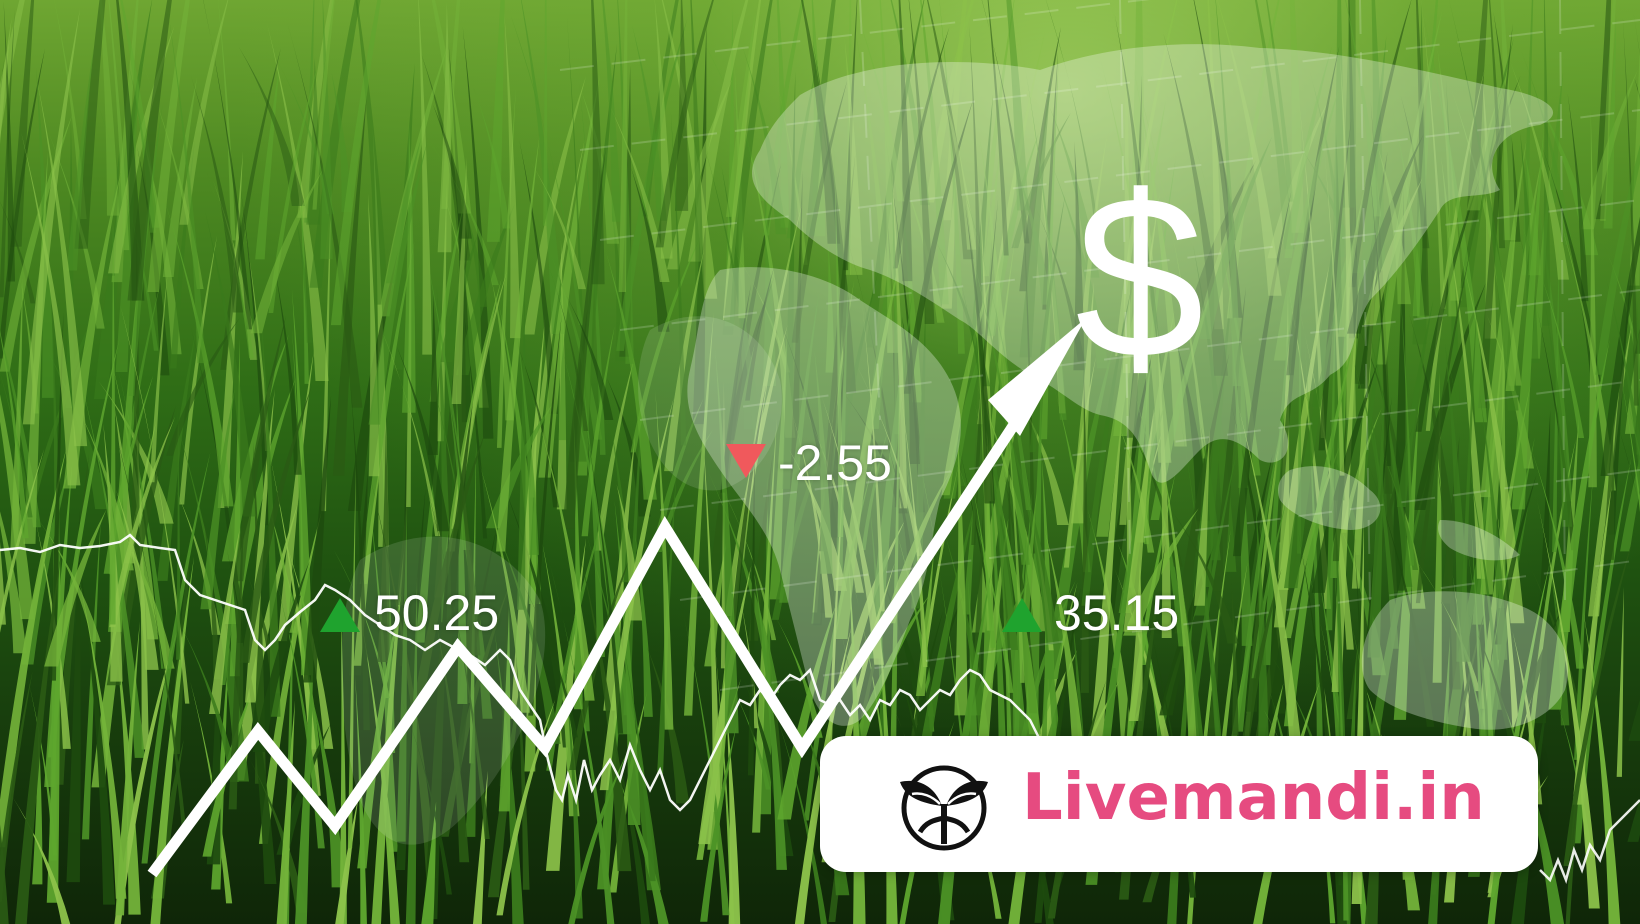 The image size is (1640, 924). What do you see at coordinates (1140, 277) in the screenshot?
I see `dollar-sign-icon: $` at bounding box center [1140, 277].